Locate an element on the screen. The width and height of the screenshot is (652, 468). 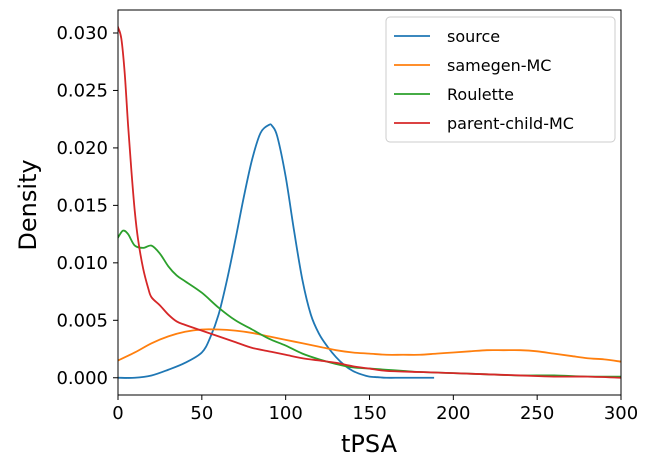
legend-entry-label: parent-child-MC is located at coordinates (510, 123).